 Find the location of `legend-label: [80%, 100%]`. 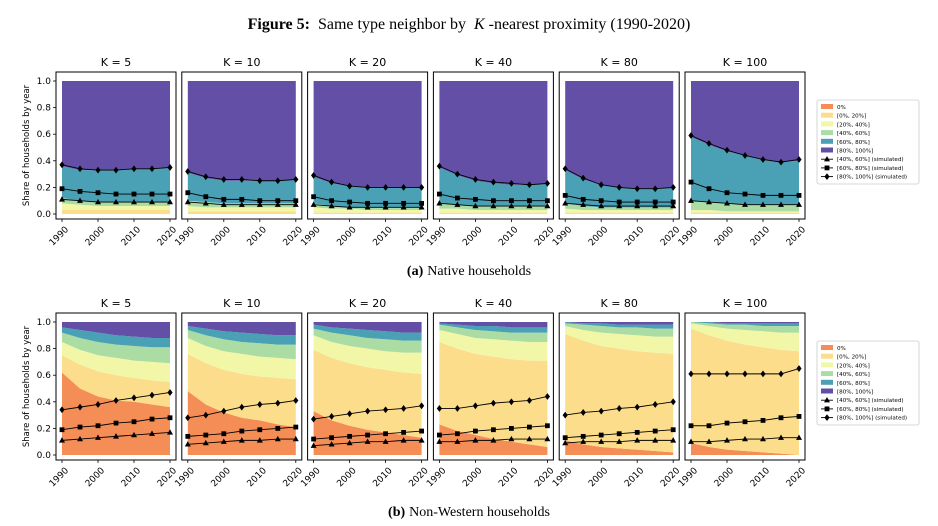

legend-label: [80%, 100%] is located at coordinates (855, 152).